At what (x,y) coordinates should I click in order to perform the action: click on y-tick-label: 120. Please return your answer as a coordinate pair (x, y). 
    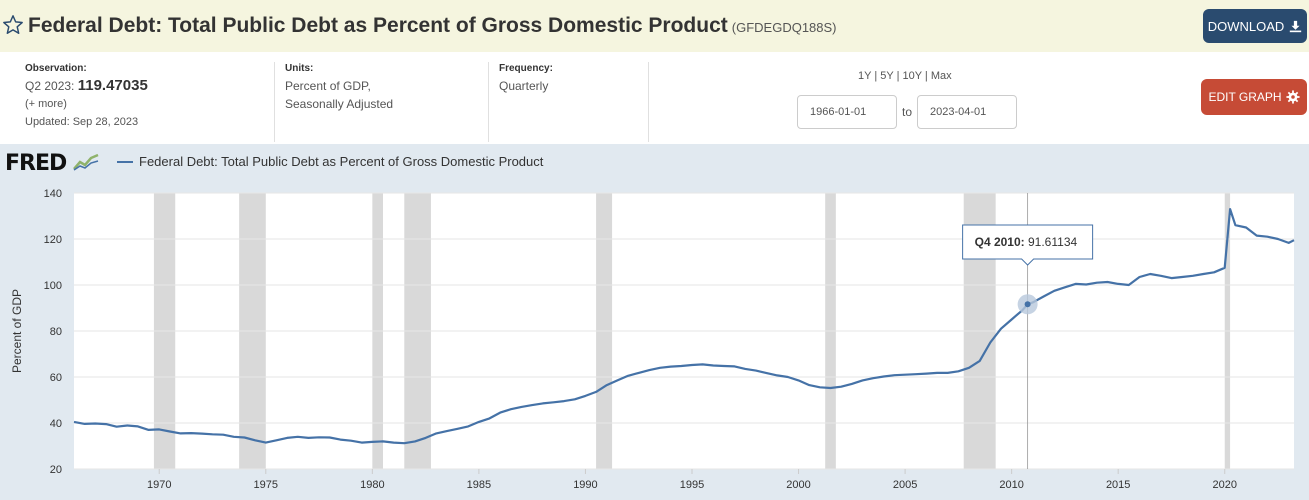
    Looking at the image, I should click on (53, 240).